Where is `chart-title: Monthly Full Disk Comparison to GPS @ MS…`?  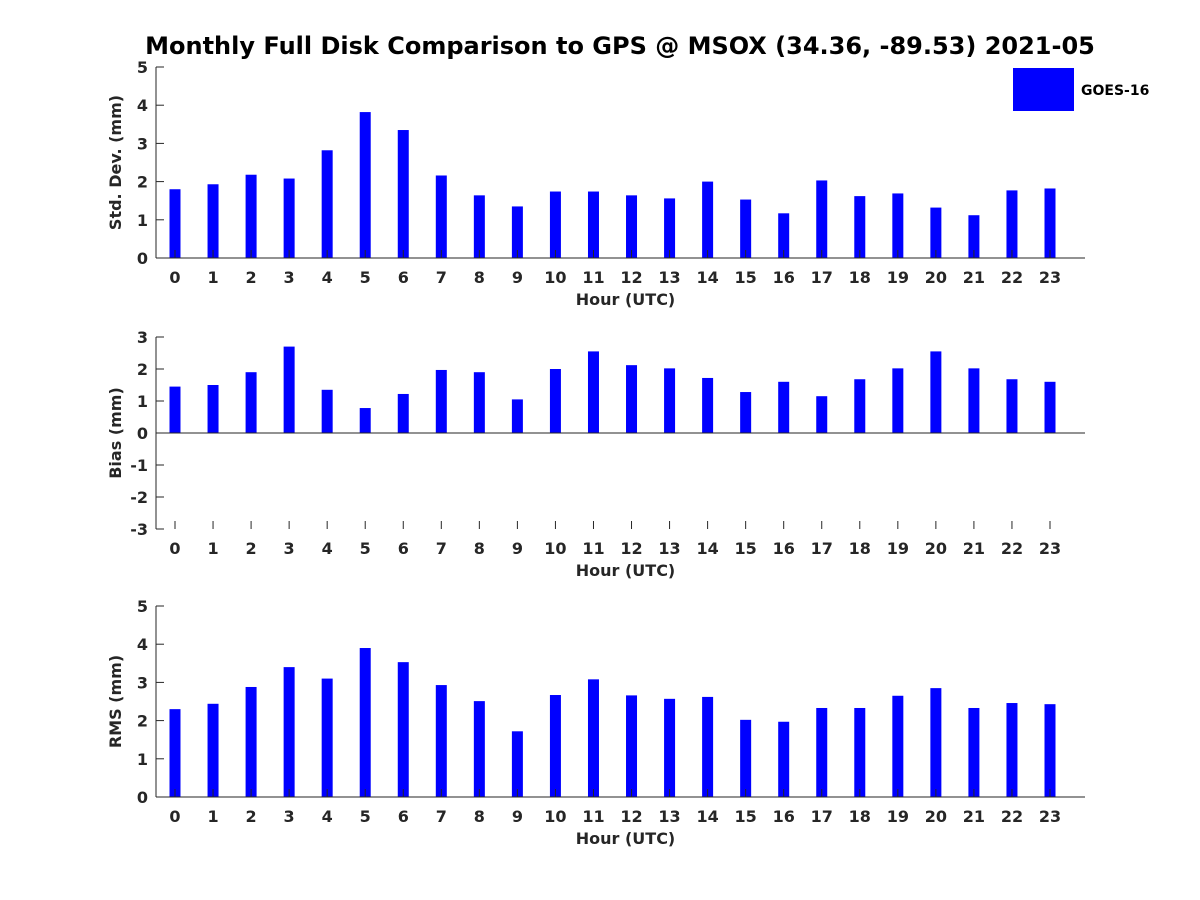
chart-title: Monthly Full Disk Comparison to GPS @ MS… is located at coordinates (620, 46).